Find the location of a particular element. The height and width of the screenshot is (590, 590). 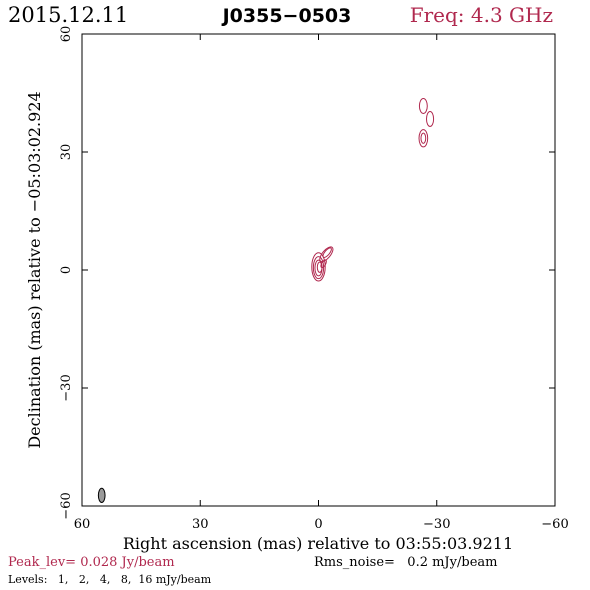

x-tick-label: 0 is located at coordinates (318, 524).